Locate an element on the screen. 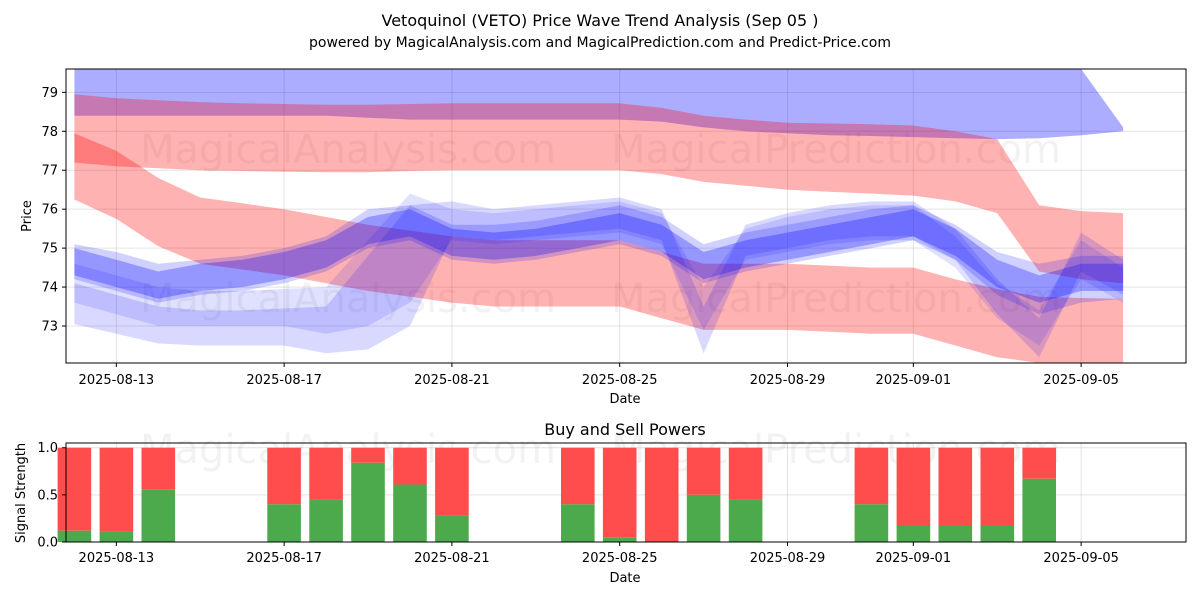 The height and width of the screenshot is (600, 1200). price-y-tick-label: 77 is located at coordinates (49, 171).